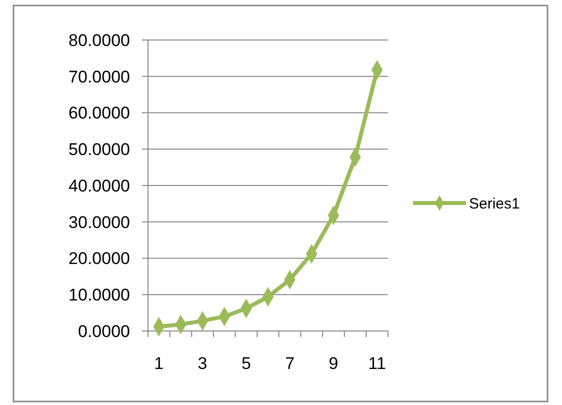 This screenshot has width=562, height=405. I want to click on x-tick-label: 1, so click(159, 363).